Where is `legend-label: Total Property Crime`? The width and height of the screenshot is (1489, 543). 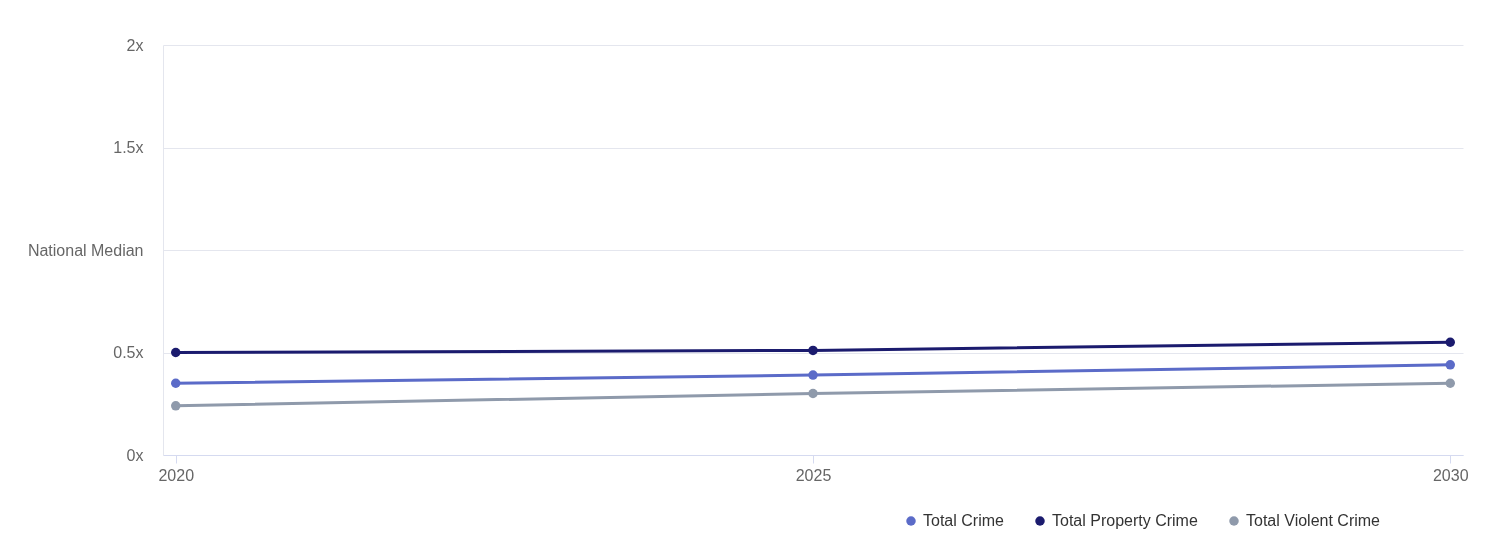 legend-label: Total Property Crime is located at coordinates (1125, 520).